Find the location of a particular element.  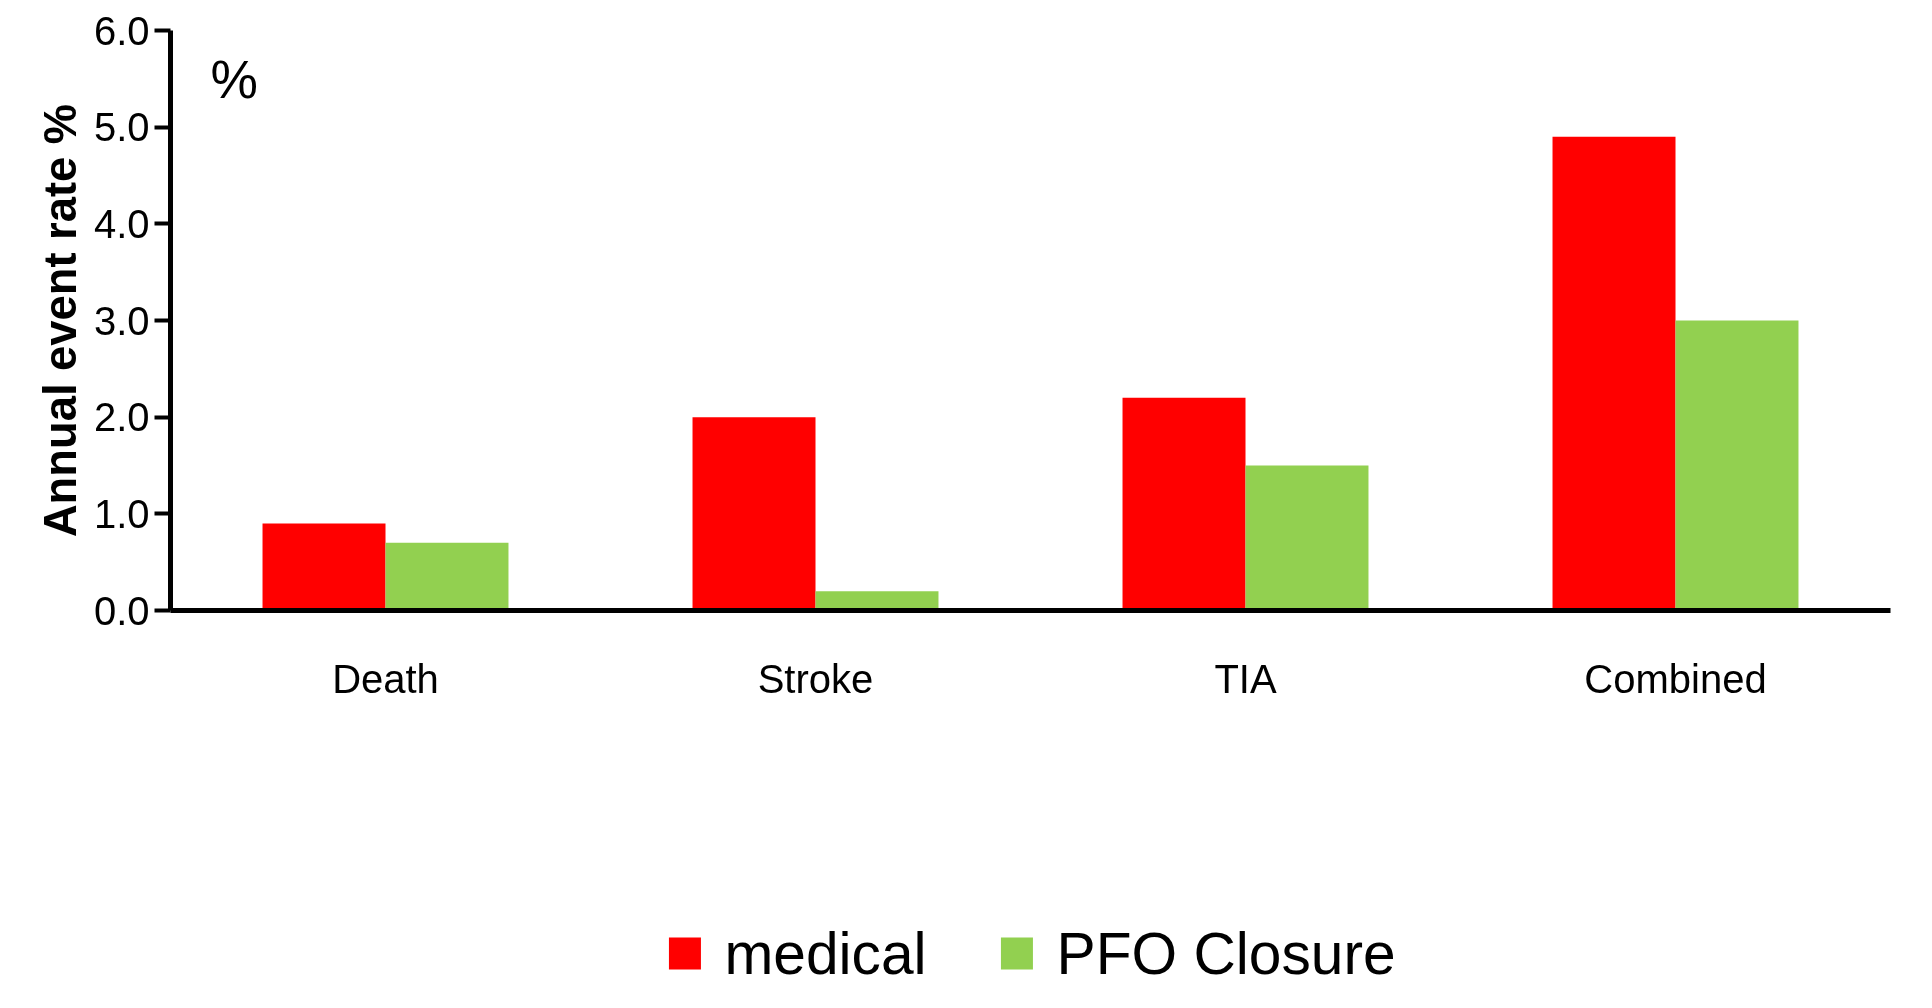

legend-label: medical is located at coordinates (825, 953).